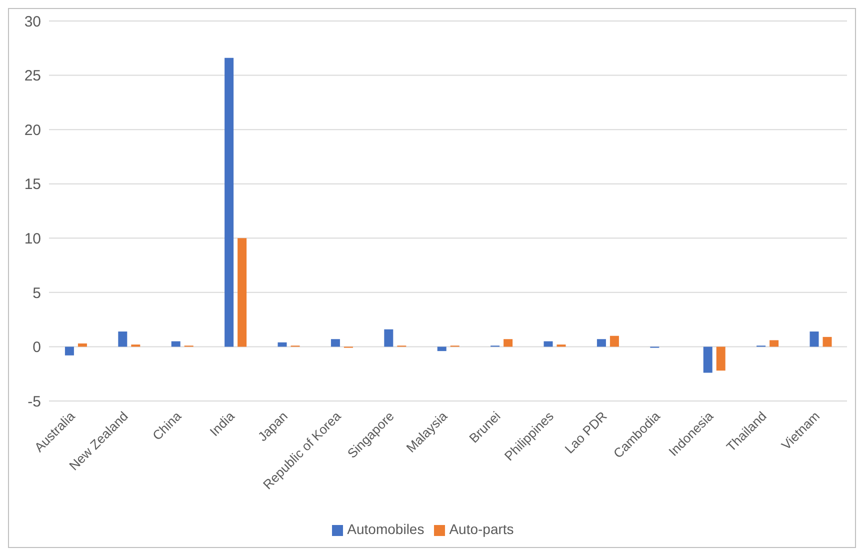  Describe the element at coordinates (32, 130) in the screenshot. I see `y-tick-label: 20` at that location.